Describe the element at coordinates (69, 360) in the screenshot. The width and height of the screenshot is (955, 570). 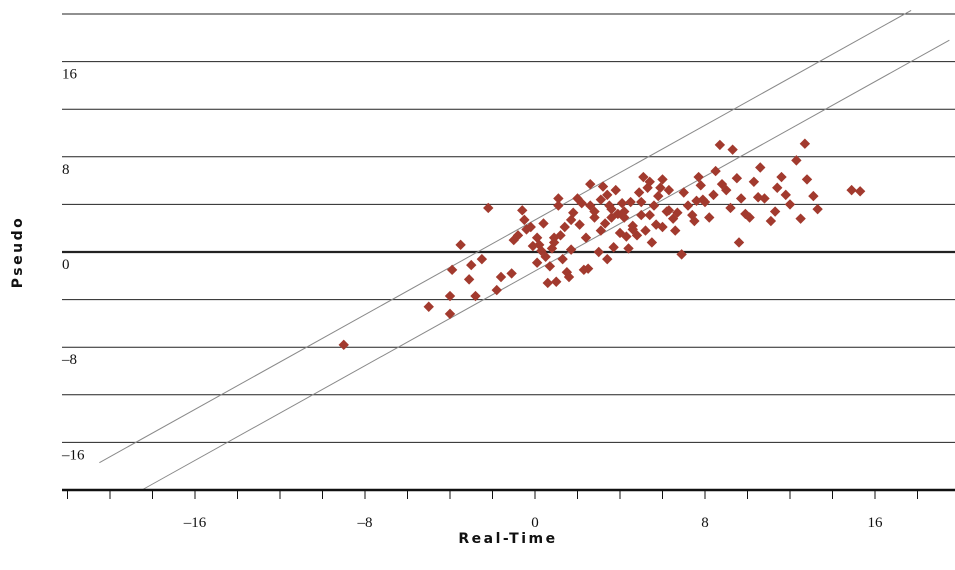
I see `y-tick-label: –8` at that location.